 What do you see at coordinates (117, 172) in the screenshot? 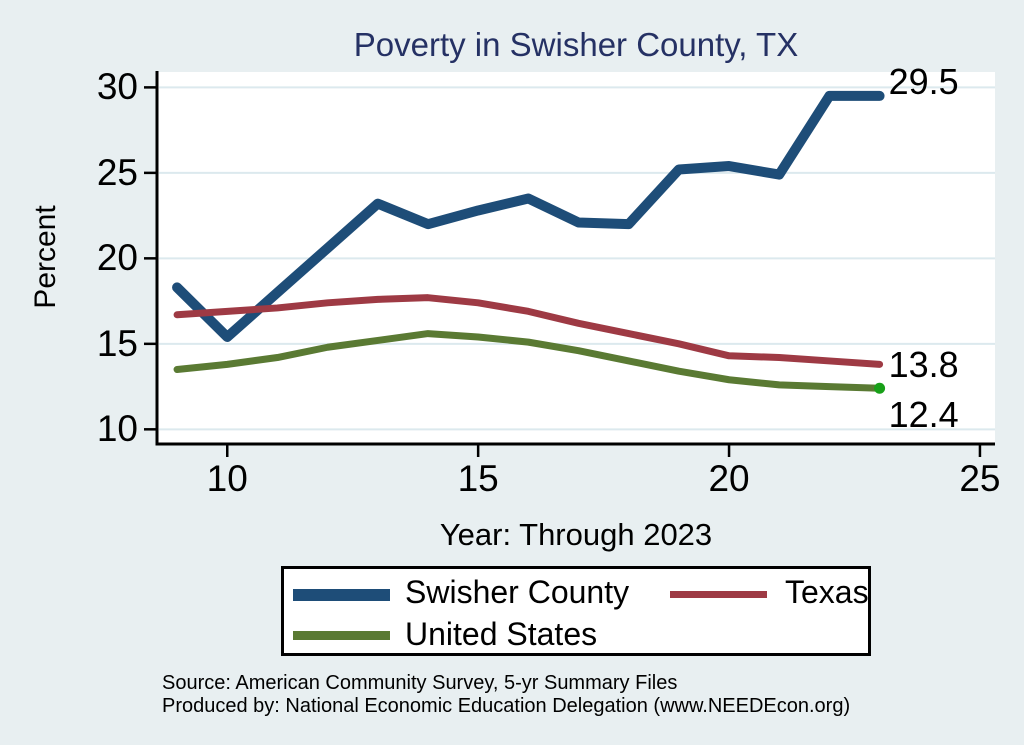
I see `y-tick-label-25: 25` at bounding box center [117, 172].